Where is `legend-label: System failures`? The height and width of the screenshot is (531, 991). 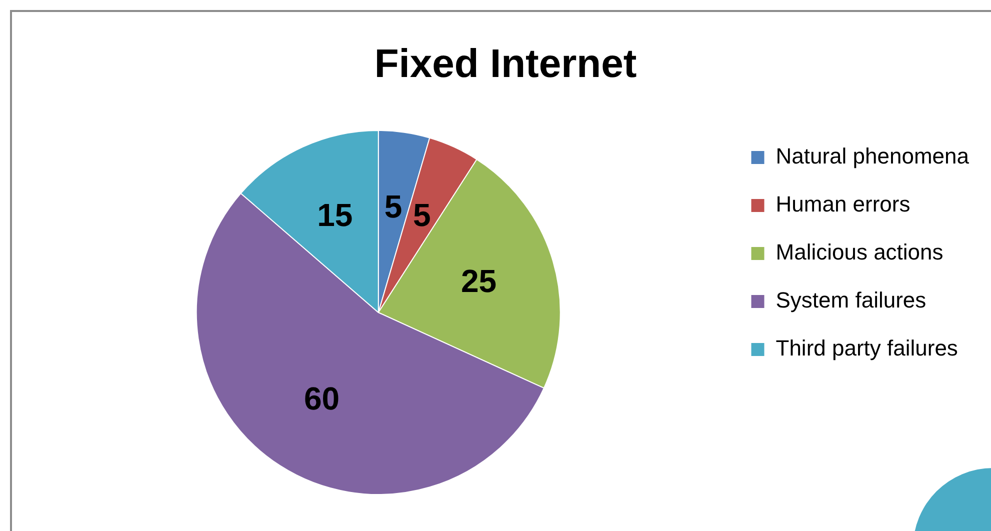 legend-label: System failures is located at coordinates (851, 300).